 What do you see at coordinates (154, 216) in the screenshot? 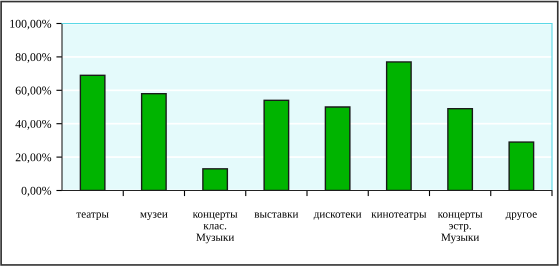
I see `x-tick-label: музеи` at bounding box center [154, 216].